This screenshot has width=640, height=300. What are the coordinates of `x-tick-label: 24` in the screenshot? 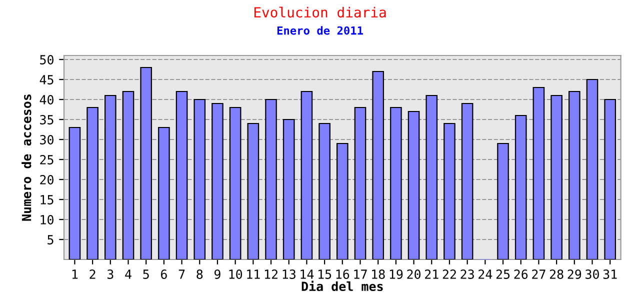 It's located at (485, 274).